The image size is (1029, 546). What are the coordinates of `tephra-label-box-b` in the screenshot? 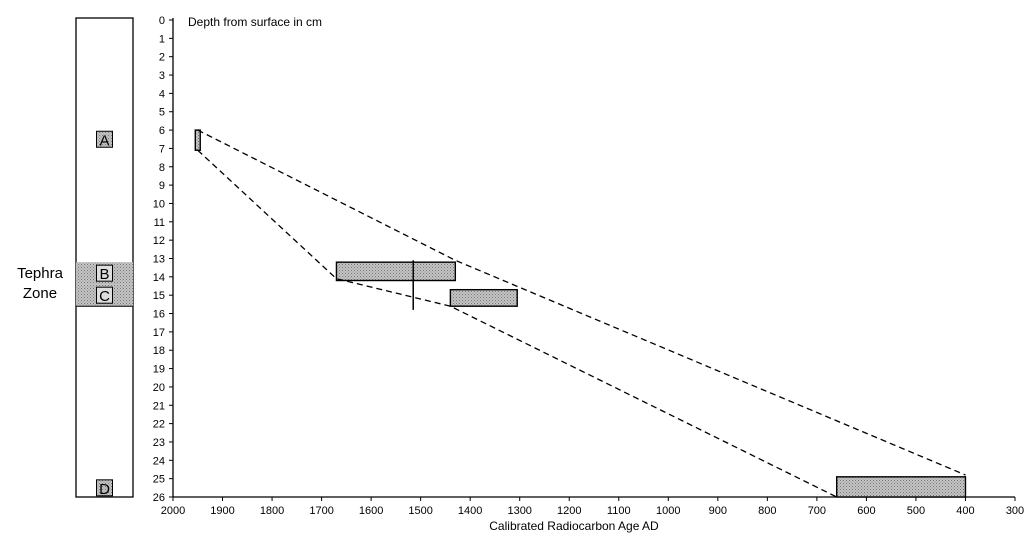 It's located at (104, 273).